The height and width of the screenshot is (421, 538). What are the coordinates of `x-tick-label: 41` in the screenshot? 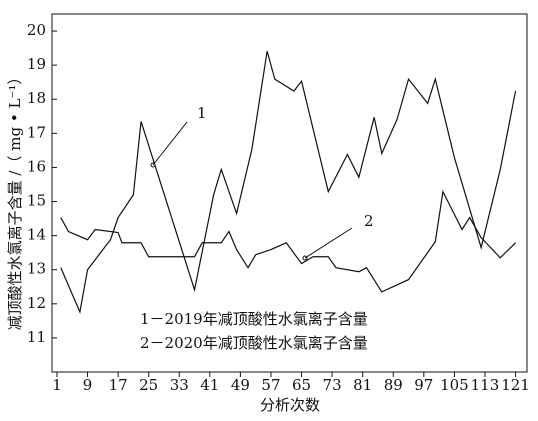 It's located at (209, 385).